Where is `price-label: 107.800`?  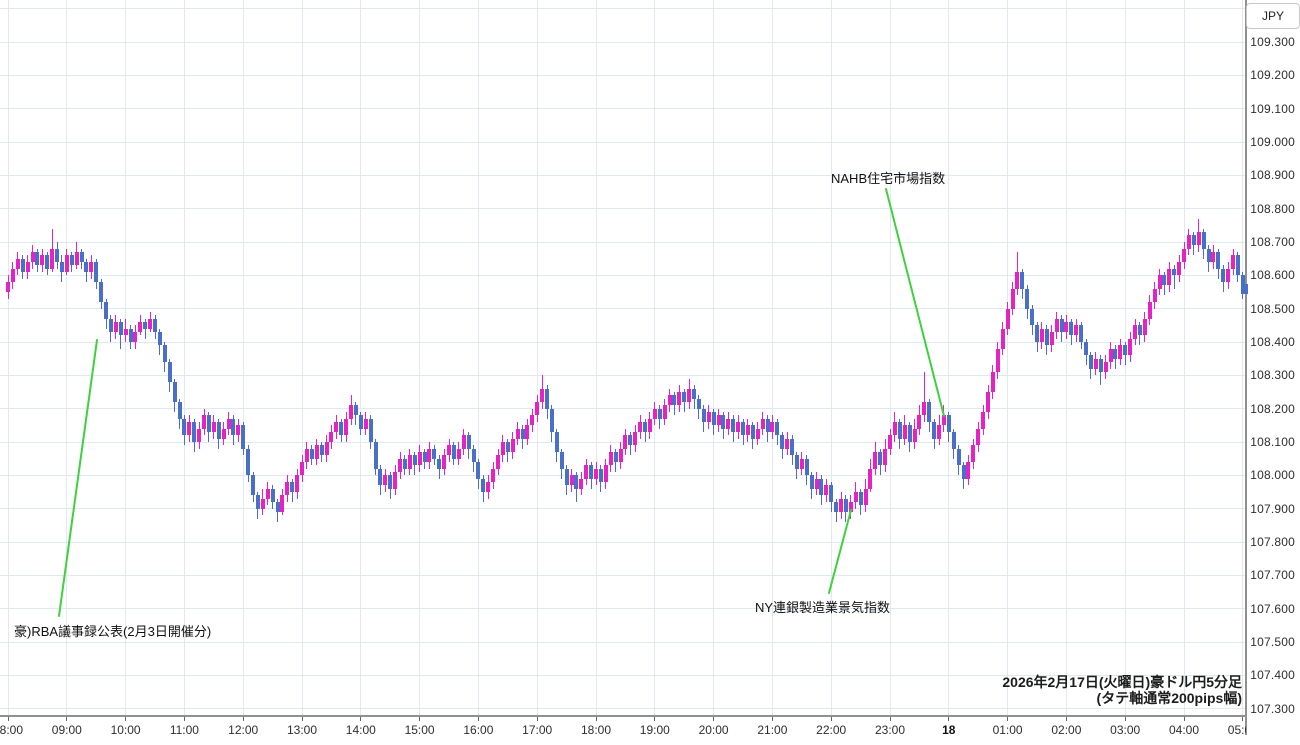 price-label: 107.800 is located at coordinates (1272, 542).